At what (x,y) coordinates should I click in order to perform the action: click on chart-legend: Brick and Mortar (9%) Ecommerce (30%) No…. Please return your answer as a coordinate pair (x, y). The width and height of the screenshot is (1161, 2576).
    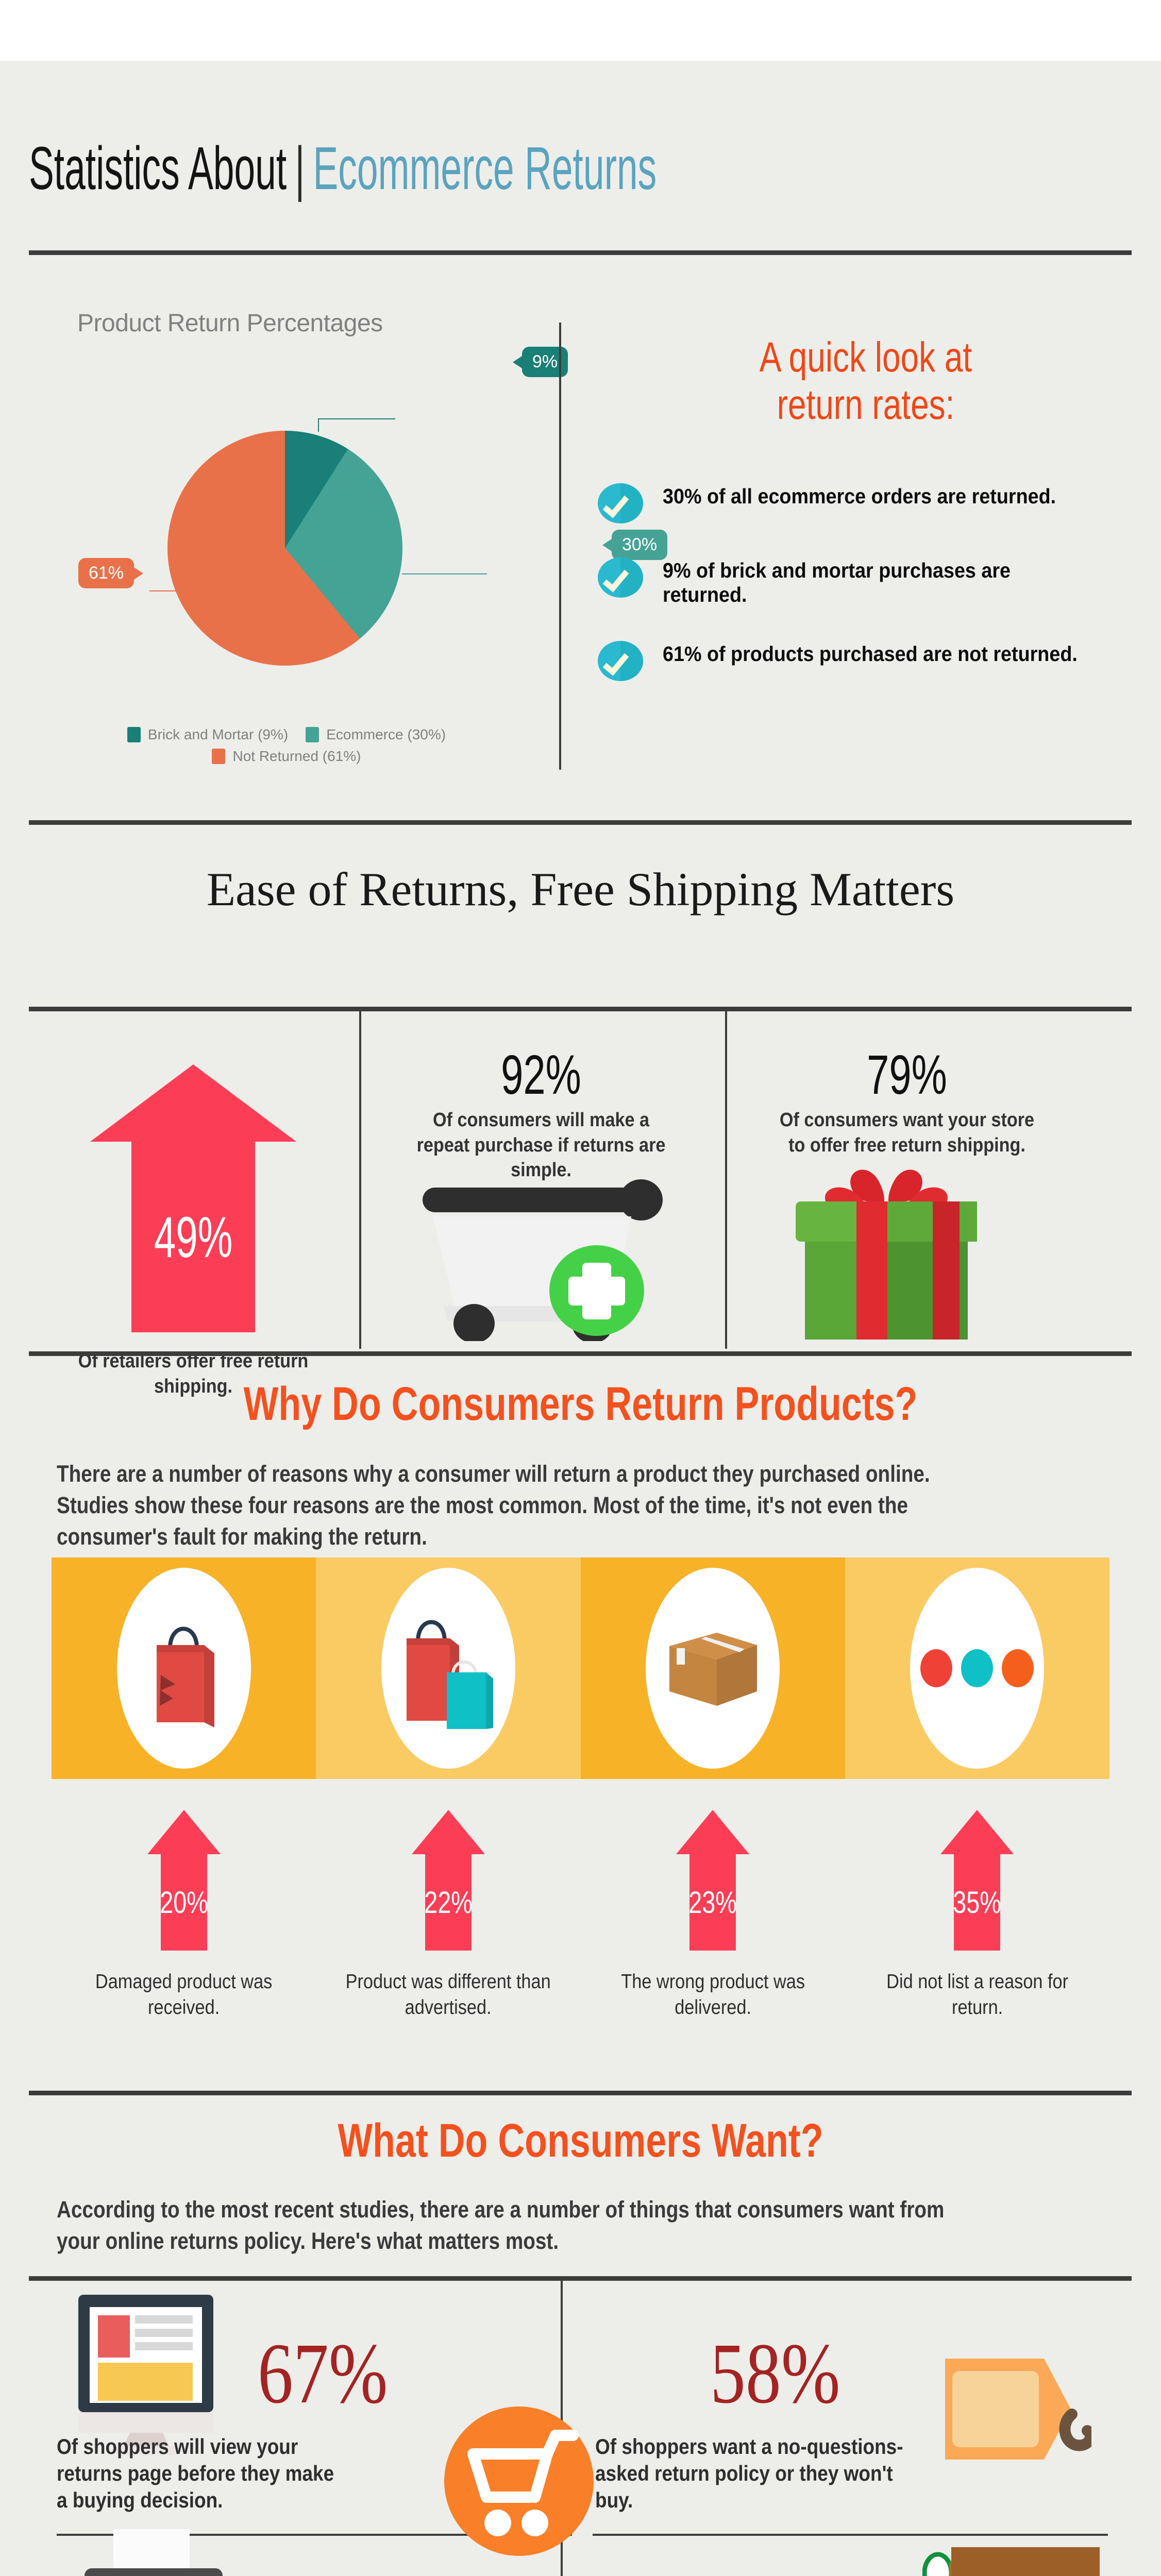
    Looking at the image, I should click on (286, 748).